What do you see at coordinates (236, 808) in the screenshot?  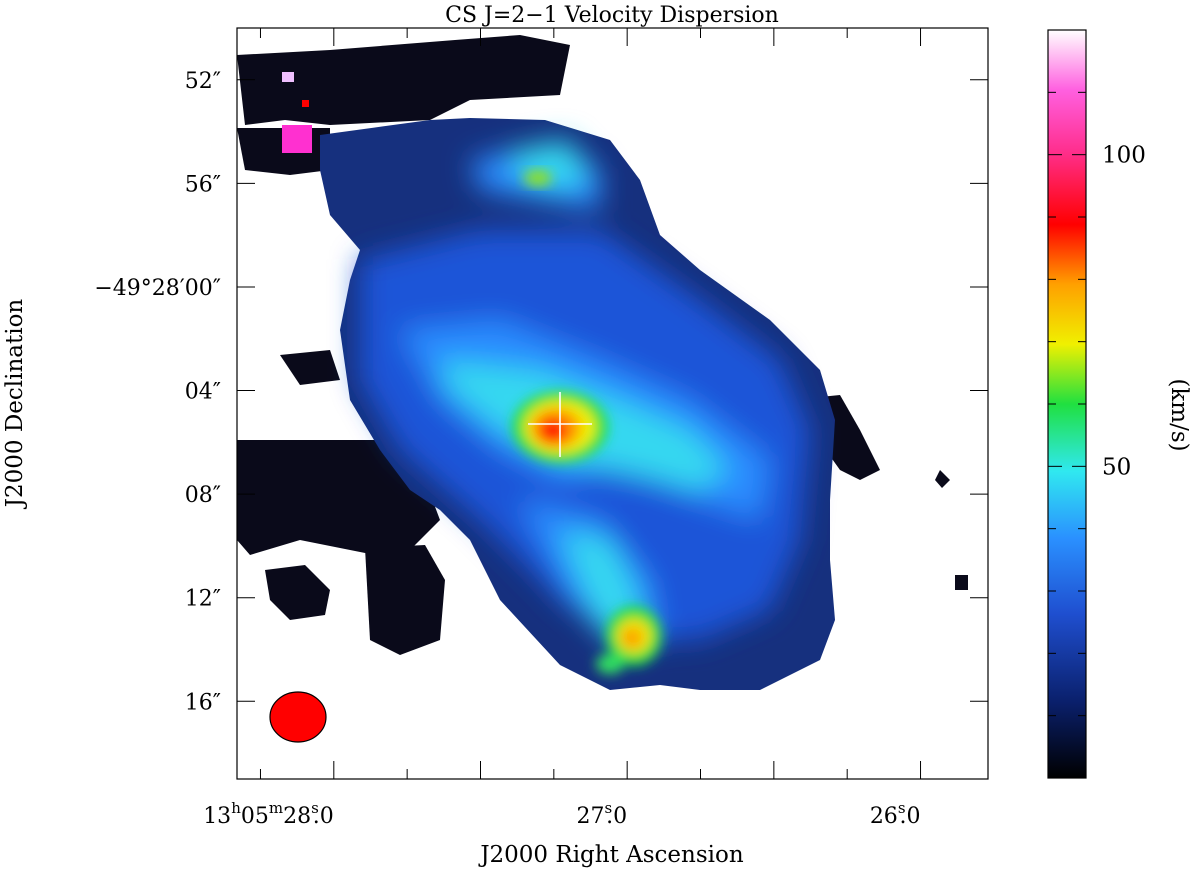 I see `x-tick-h-sup: h` at bounding box center [236, 808].